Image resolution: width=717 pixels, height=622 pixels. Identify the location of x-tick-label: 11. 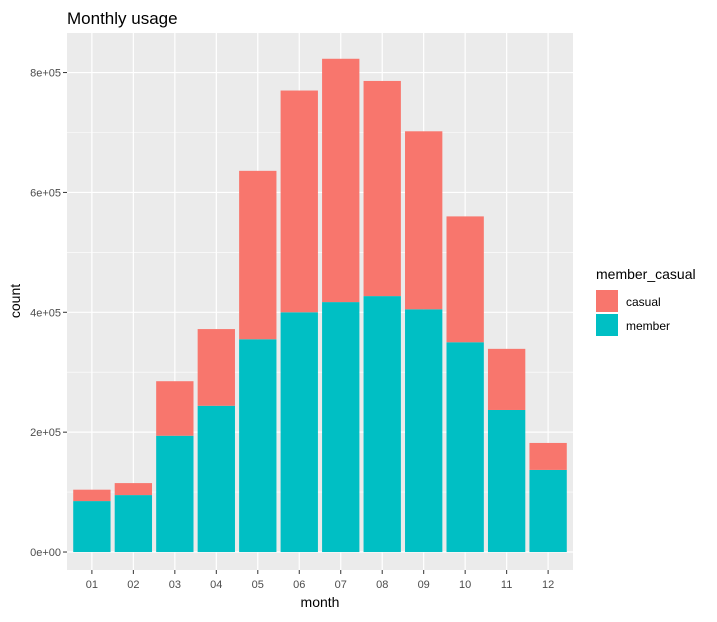
(506, 585).